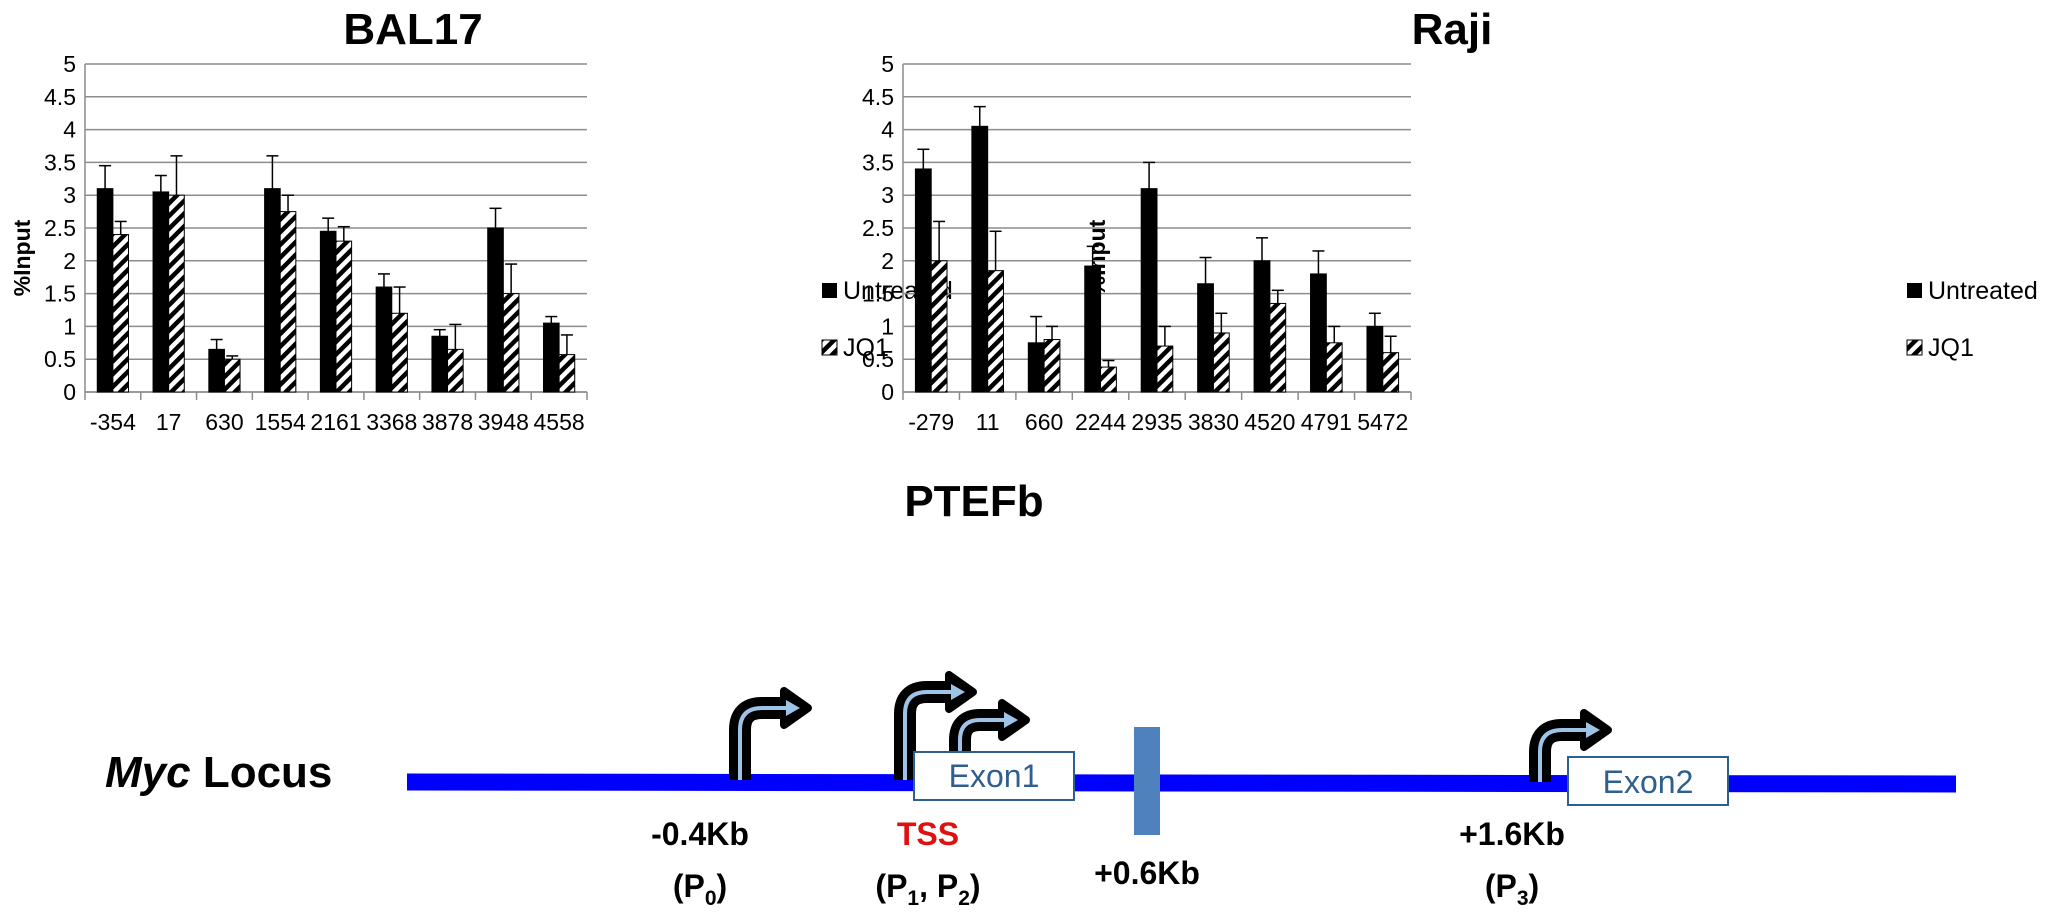 The width and height of the screenshot is (2059, 913). Describe the element at coordinates (559, 422) in the screenshot. I see `x-tick-label: 4558` at that location.